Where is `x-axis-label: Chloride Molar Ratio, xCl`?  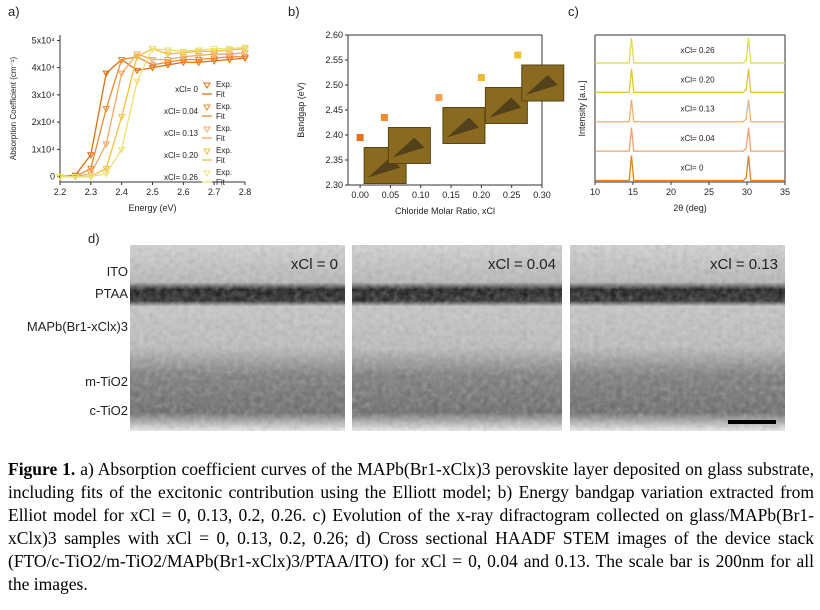 x-axis-label: Chloride Molar Ratio, xCl is located at coordinates (445, 211).